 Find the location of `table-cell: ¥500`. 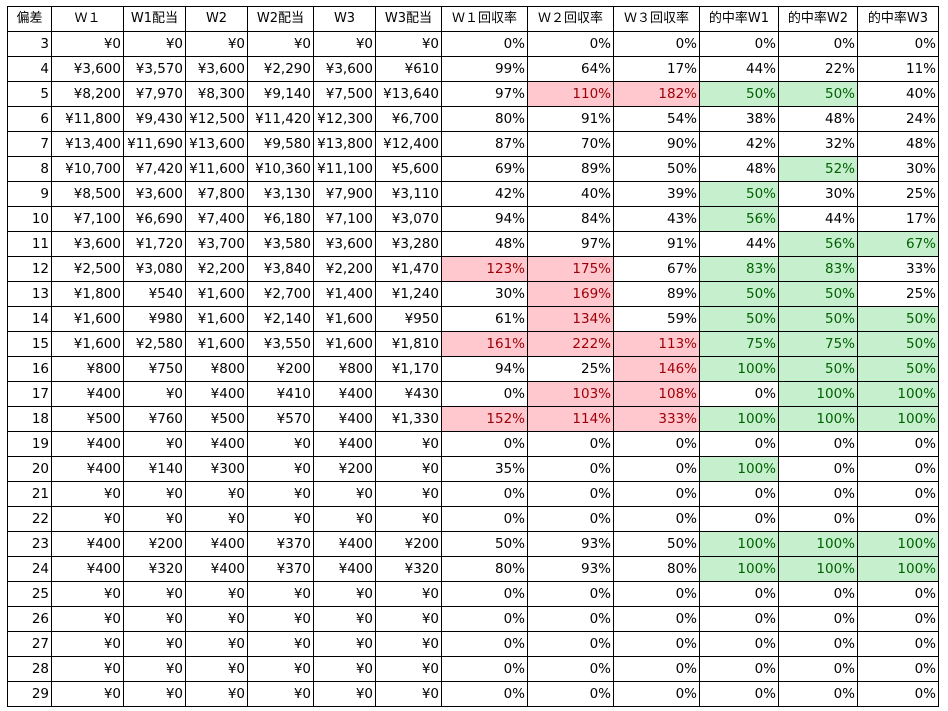

table-cell: ¥500 is located at coordinates (87, 419).